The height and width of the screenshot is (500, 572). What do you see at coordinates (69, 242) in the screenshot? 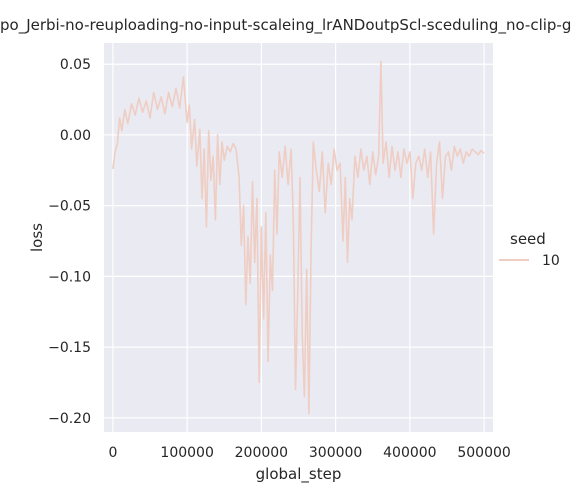
I see `y-tick-labels: 0.05 0.00 −0.05 −0.10 −0.15 −0.20` at bounding box center [69, 242].